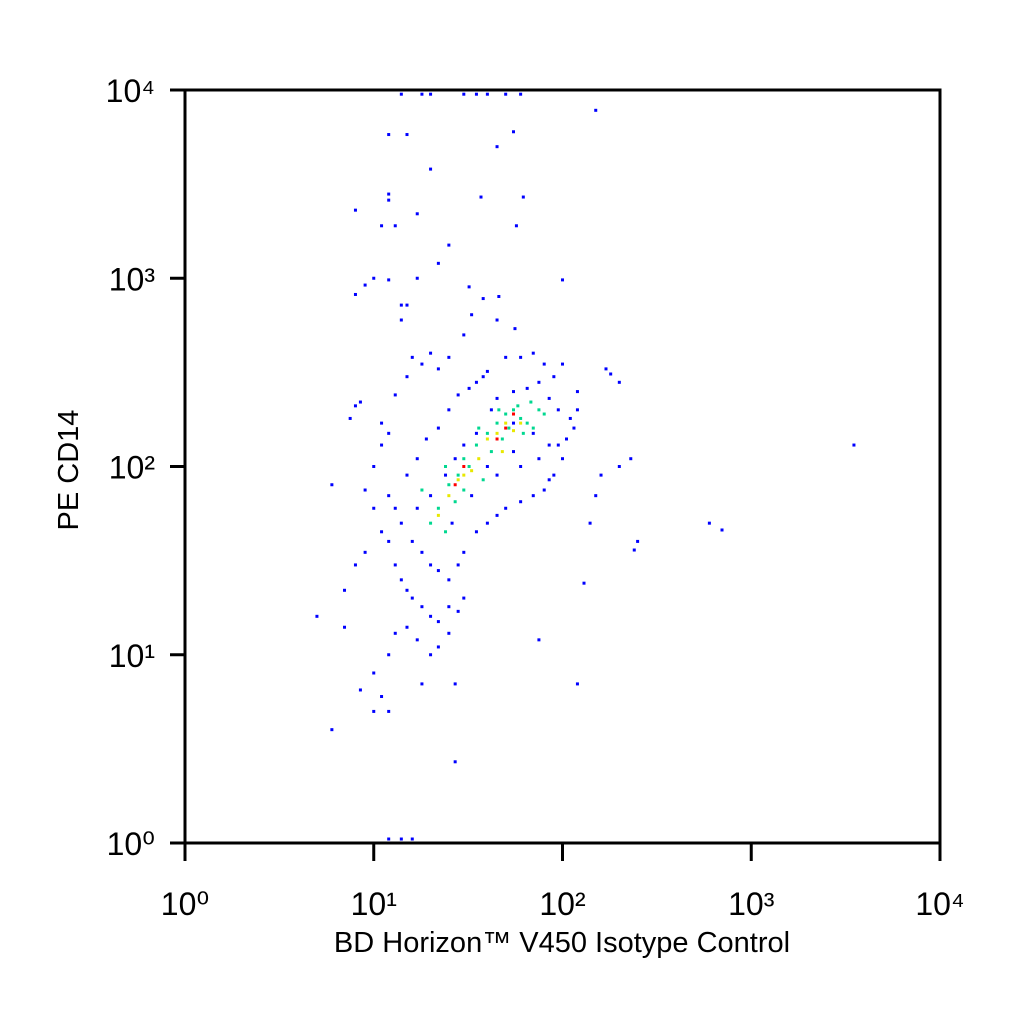 The image size is (1024, 1024). I want to click on y-tick-label: 10¹, so click(132, 656).